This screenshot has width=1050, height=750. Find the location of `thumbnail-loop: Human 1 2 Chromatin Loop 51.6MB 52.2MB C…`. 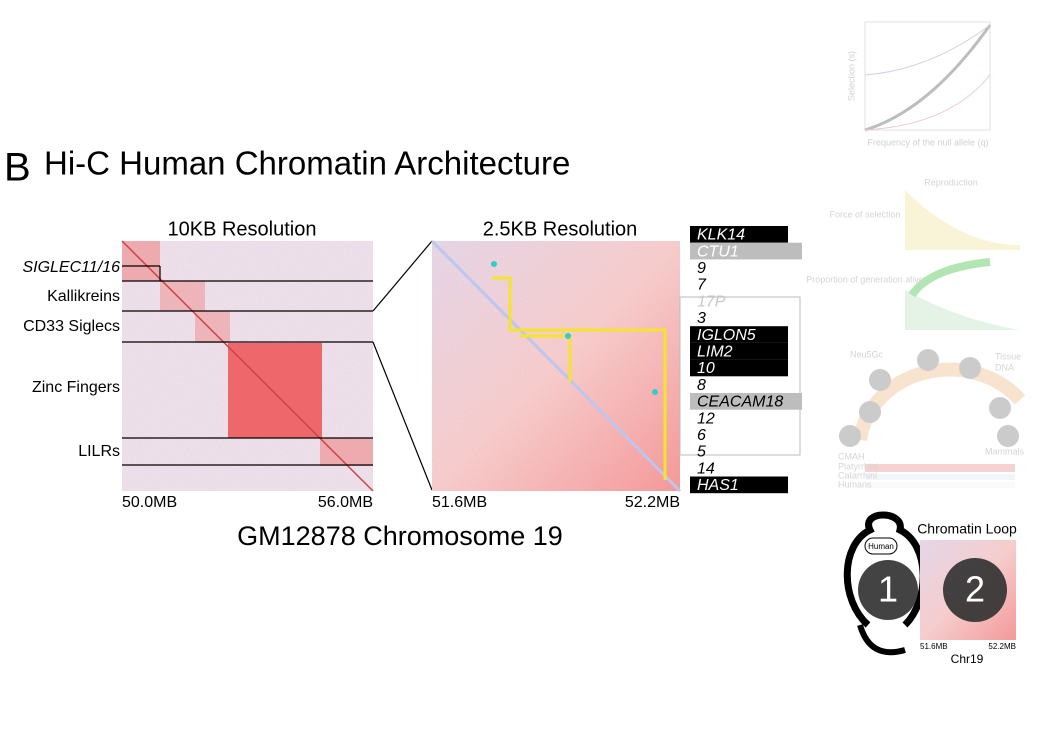

thumbnail-loop: Human 1 2 Chromatin Loop 51.6MB 52.2MB C… is located at coordinates (930, 588).